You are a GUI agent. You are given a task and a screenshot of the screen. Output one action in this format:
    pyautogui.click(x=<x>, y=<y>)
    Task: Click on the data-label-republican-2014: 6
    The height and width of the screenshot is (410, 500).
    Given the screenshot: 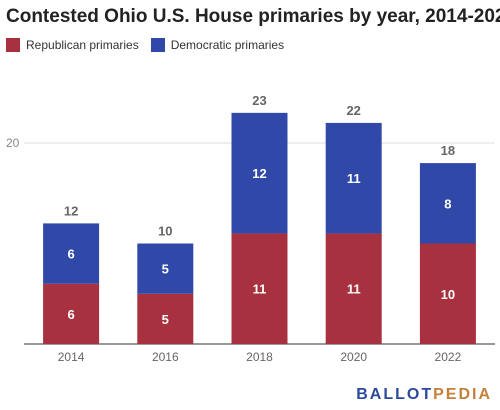 What is the action you would take?
    pyautogui.click(x=70, y=314)
    